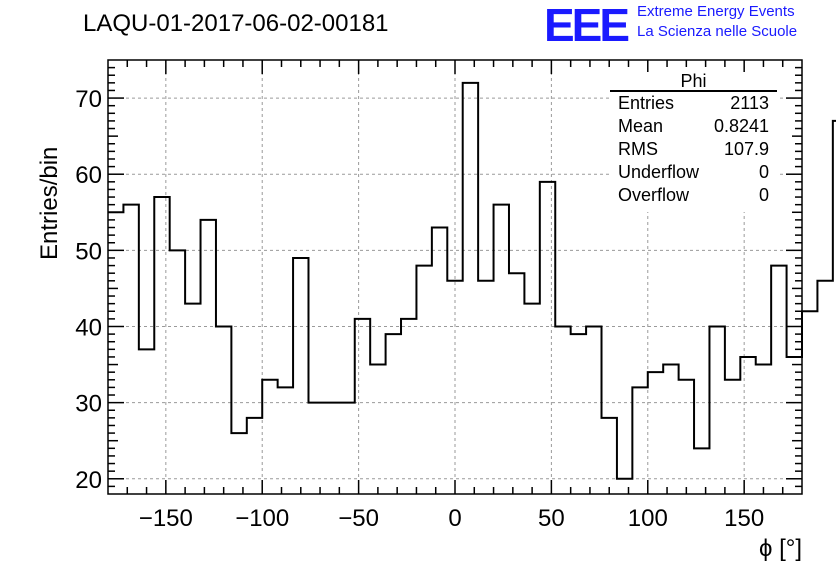 The height and width of the screenshot is (572, 836). I want to click on y-tick-label: 50, so click(88, 251).